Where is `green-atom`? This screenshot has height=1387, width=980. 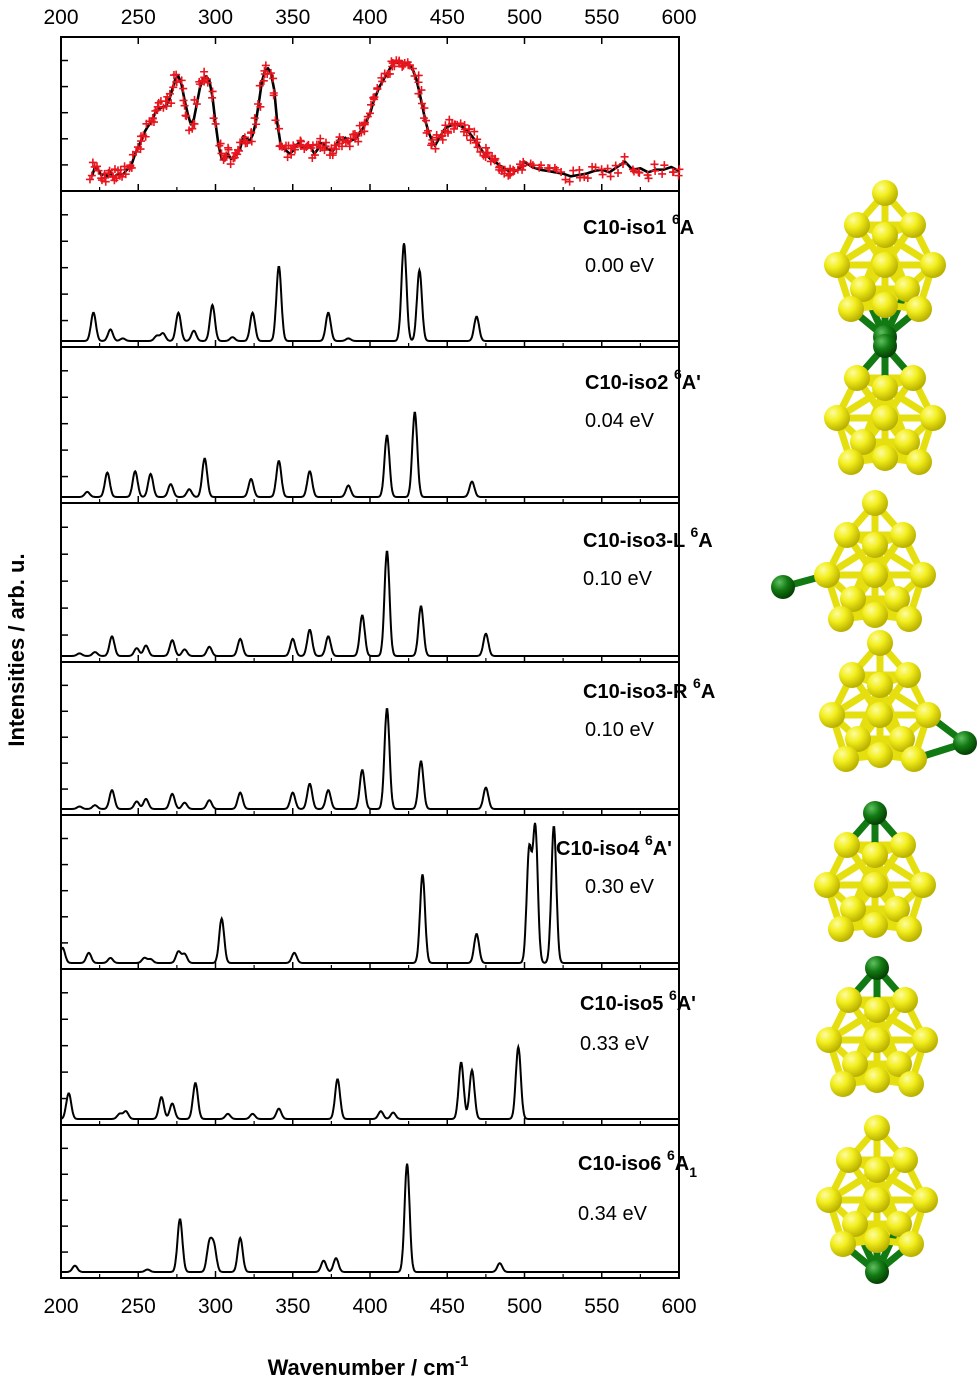
green-atom is located at coordinates (877, 1272).